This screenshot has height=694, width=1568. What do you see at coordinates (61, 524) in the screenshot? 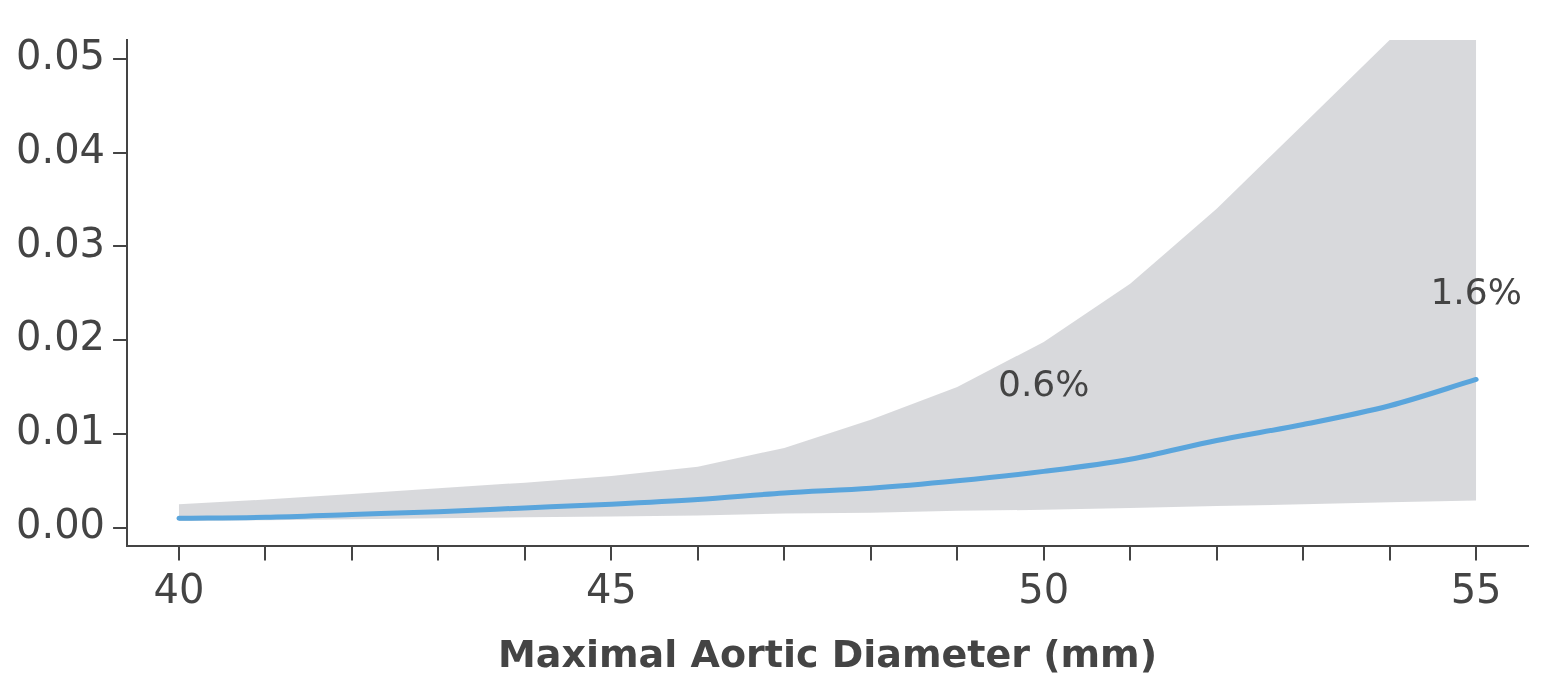
I see `y-tick-label: 0.00` at bounding box center [61, 524].